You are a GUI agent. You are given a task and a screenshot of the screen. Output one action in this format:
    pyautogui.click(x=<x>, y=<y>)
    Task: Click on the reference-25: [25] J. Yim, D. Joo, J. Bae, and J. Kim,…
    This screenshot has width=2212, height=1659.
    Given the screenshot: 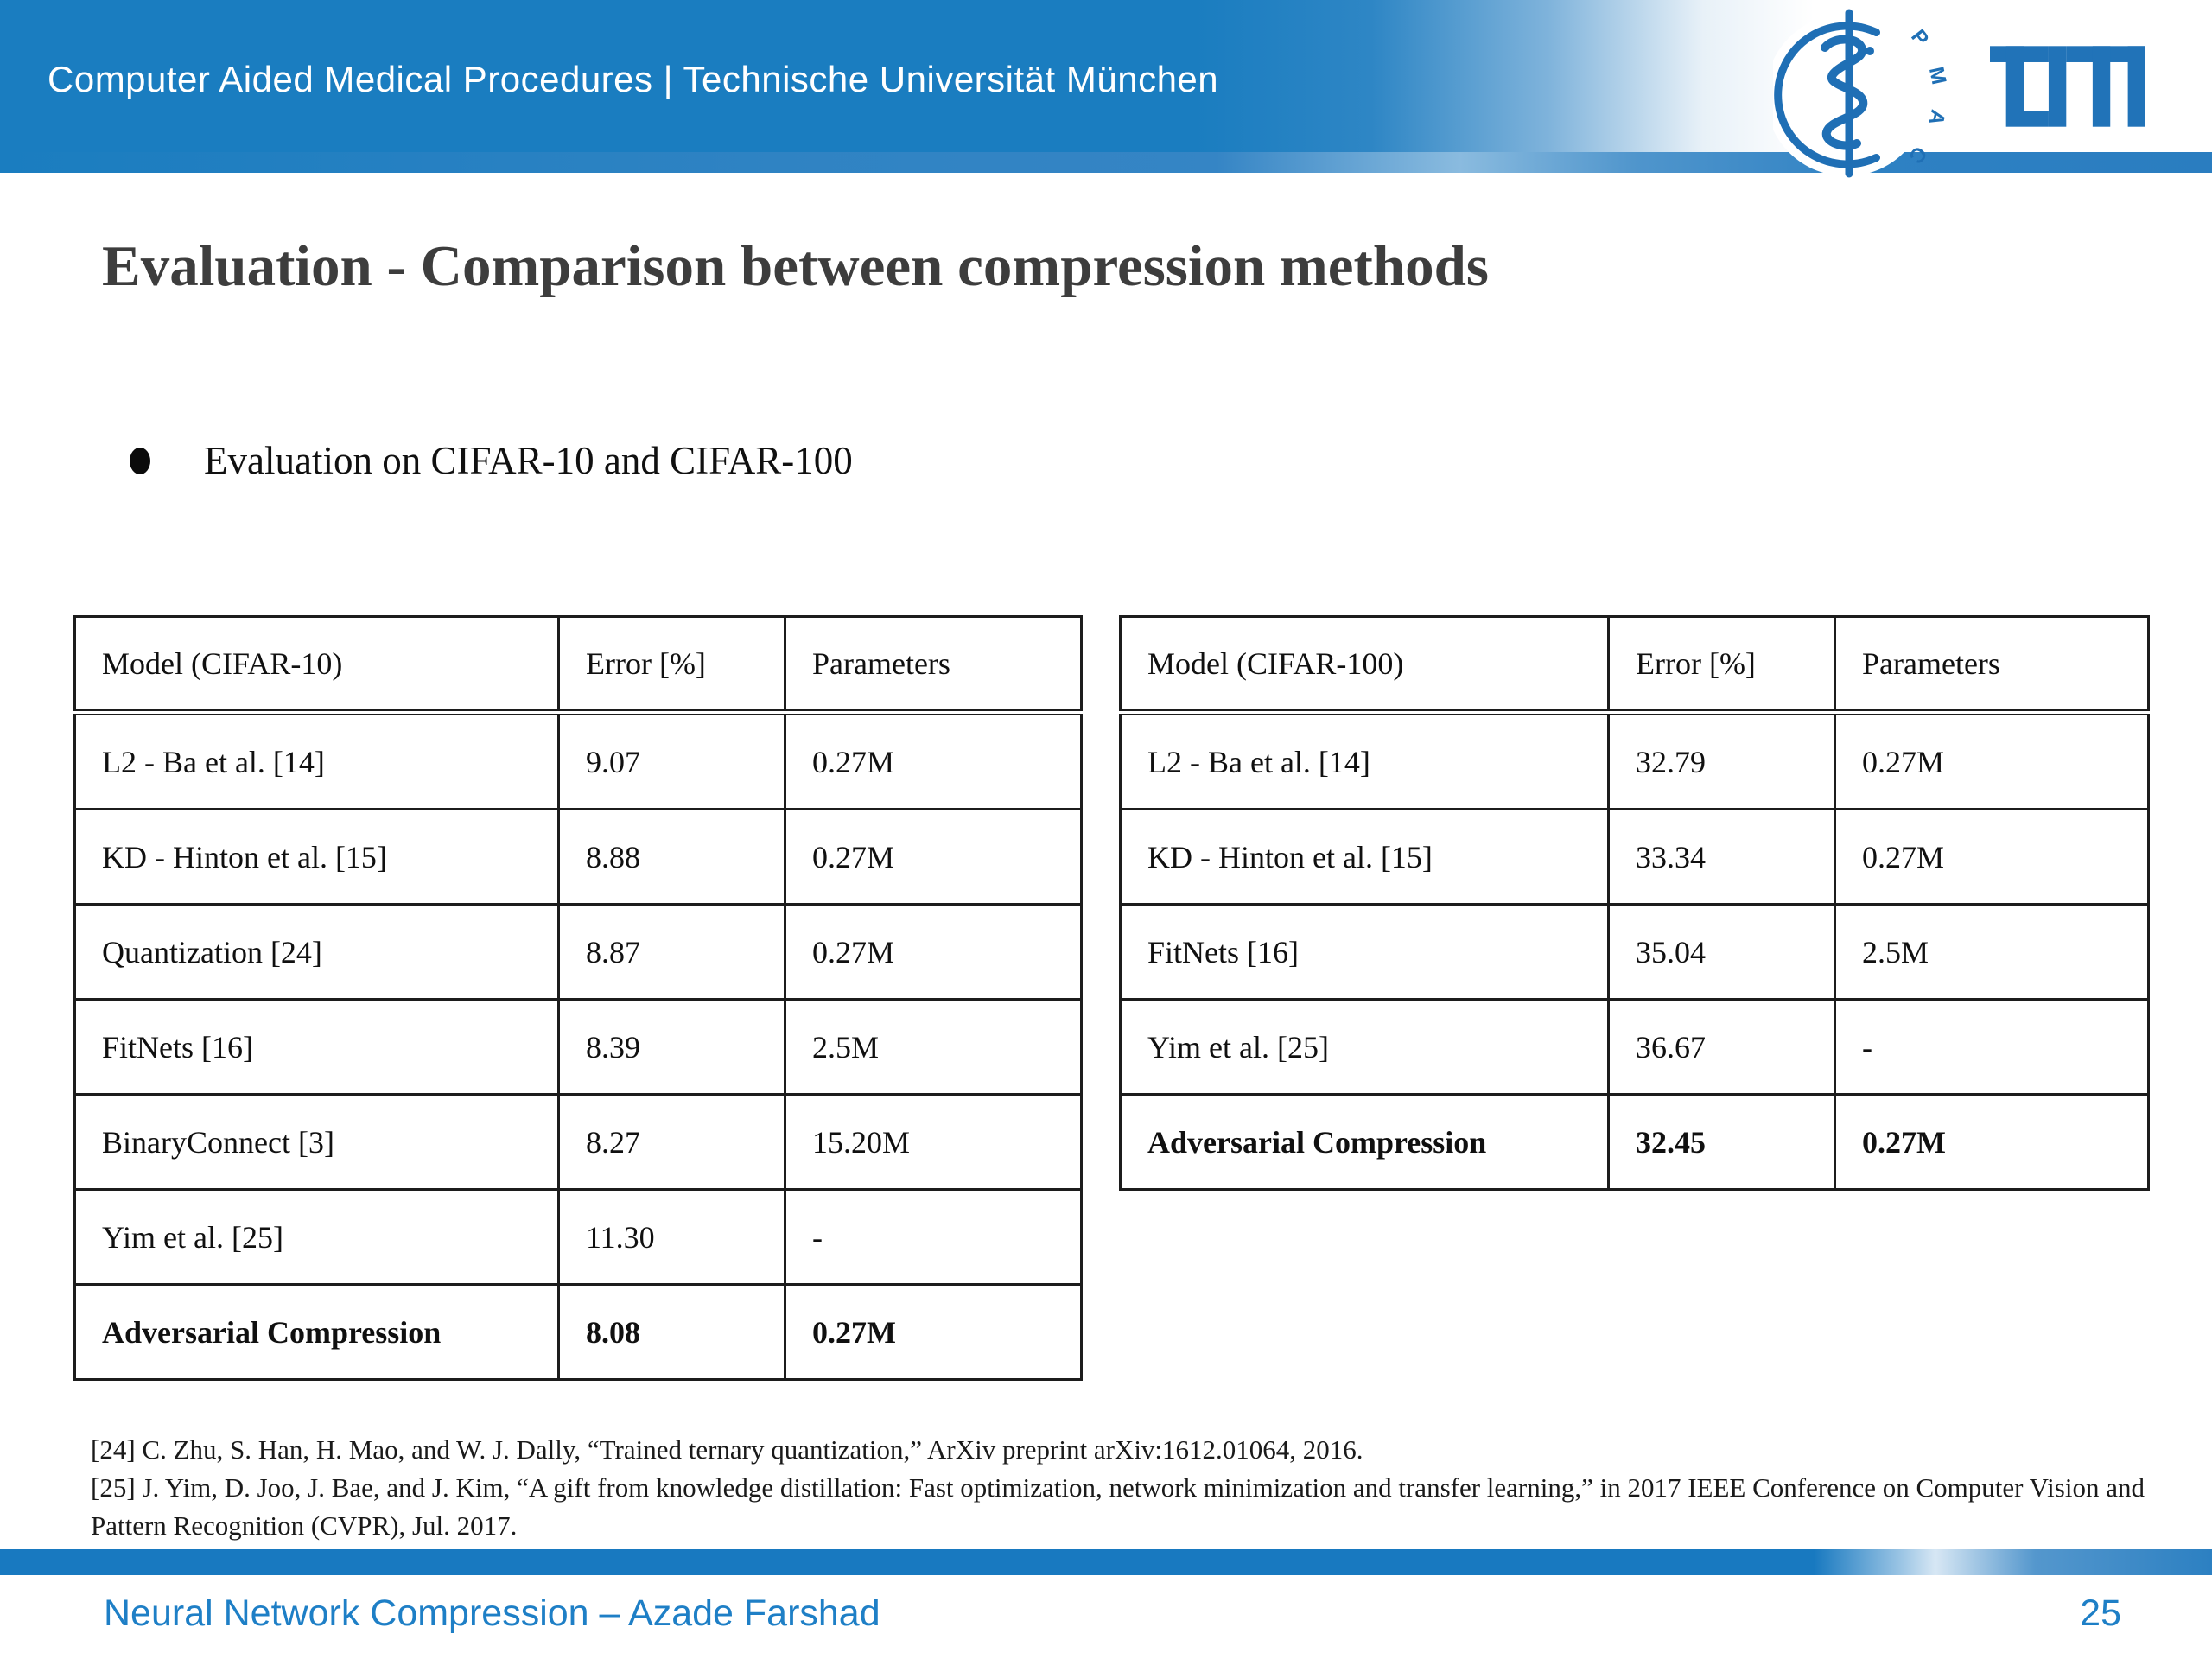 What is the action you would take?
    pyautogui.click(x=1118, y=1506)
    